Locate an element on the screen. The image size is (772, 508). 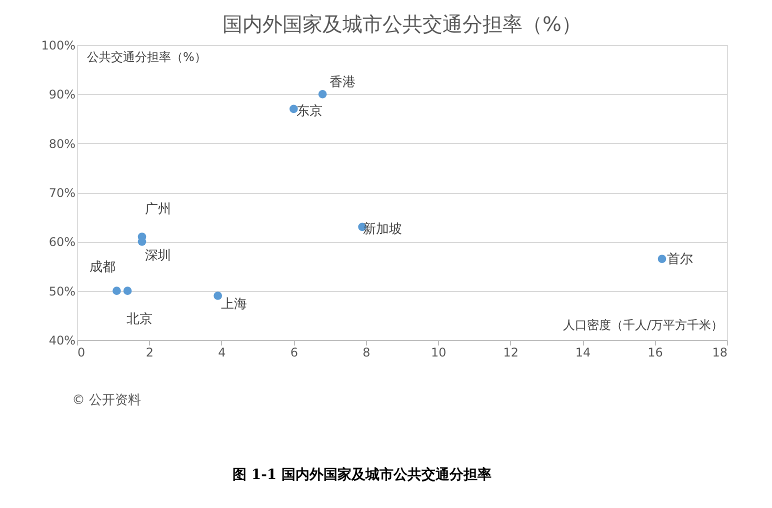
text: © 公开资料 is located at coordinates (107, 400).